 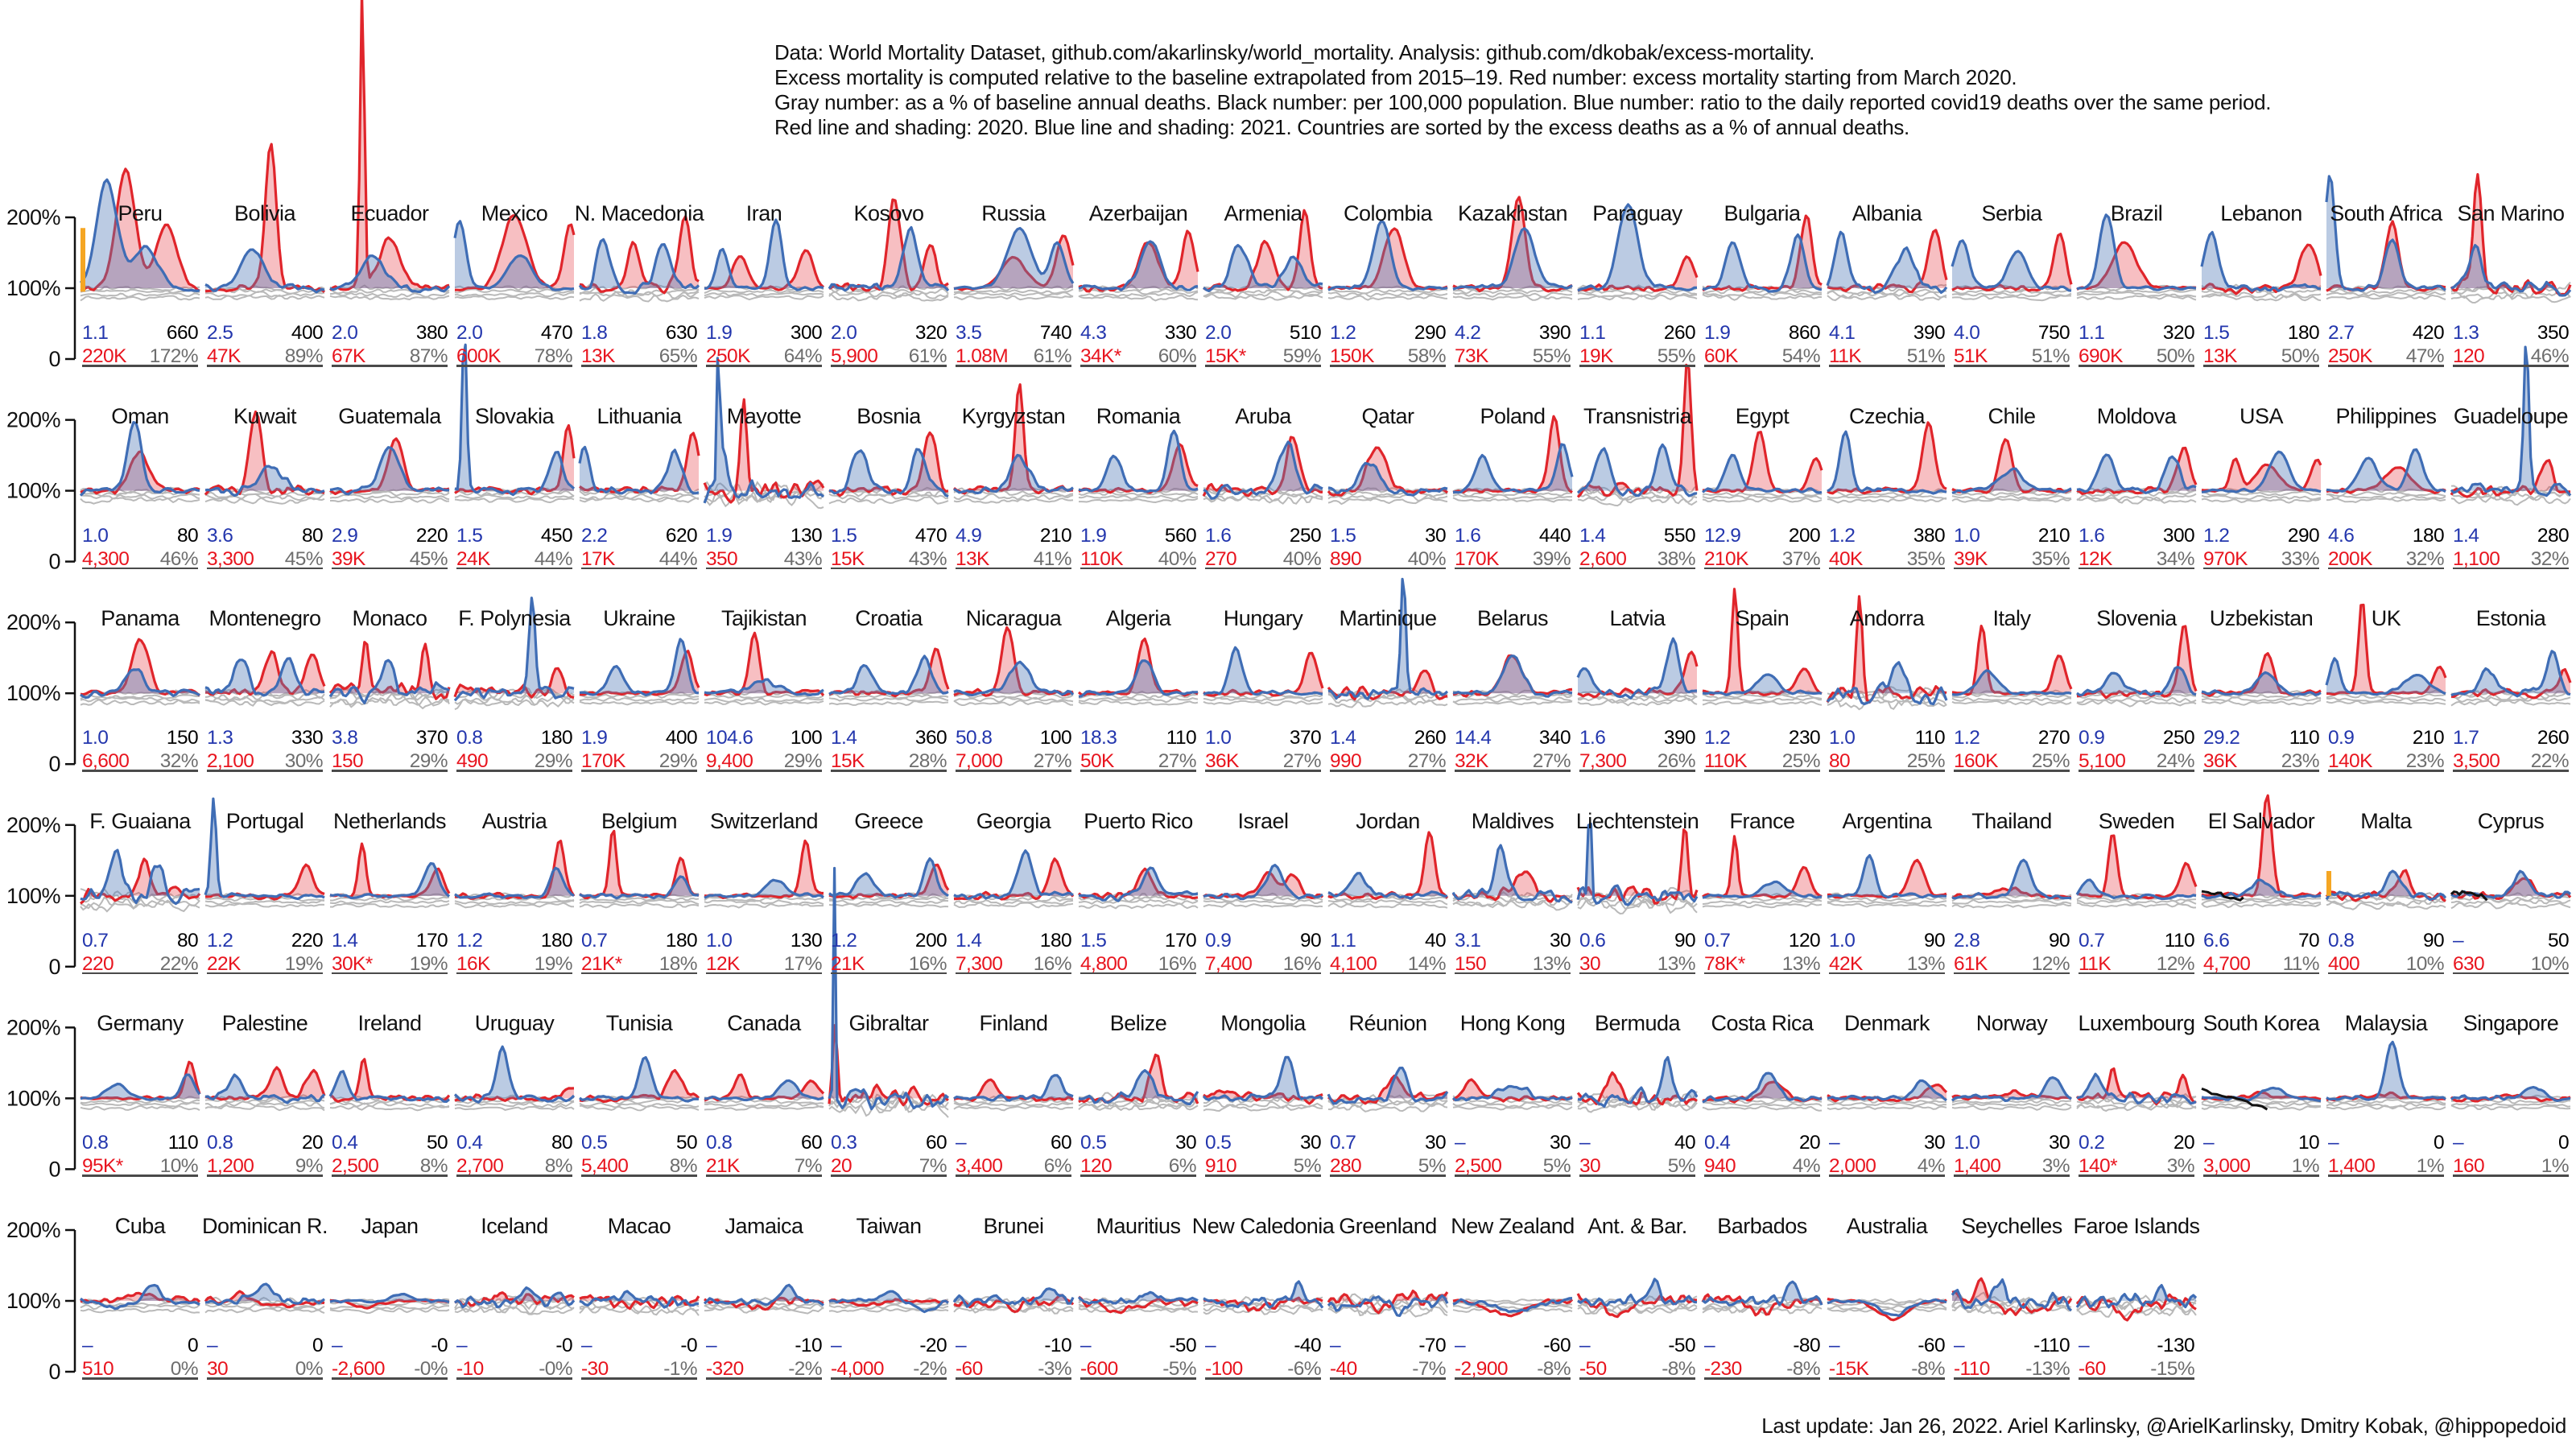 What do you see at coordinates (1763, 1346) in the screenshot?
I see `stat-row-1-barbados: – -80` at bounding box center [1763, 1346].